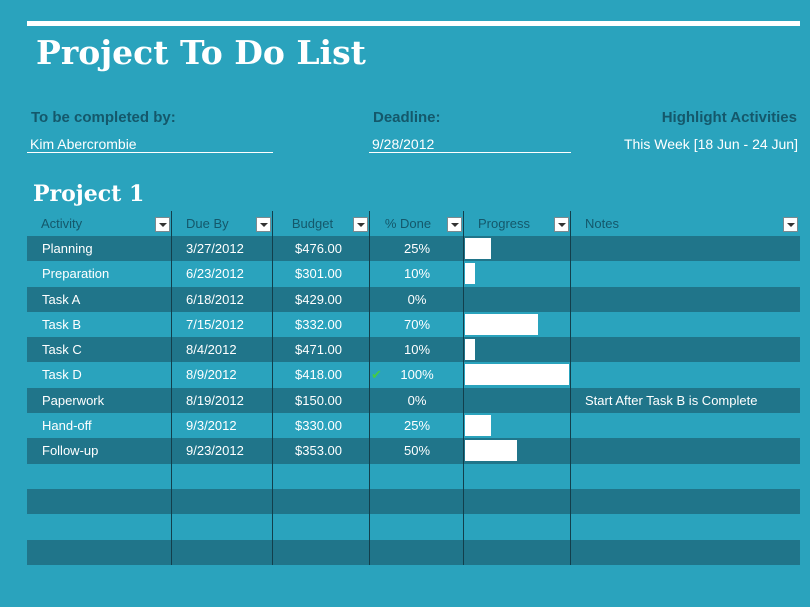 The image size is (810, 607). Describe the element at coordinates (318, 375) in the screenshot. I see `budget-cell: $418.00` at that location.